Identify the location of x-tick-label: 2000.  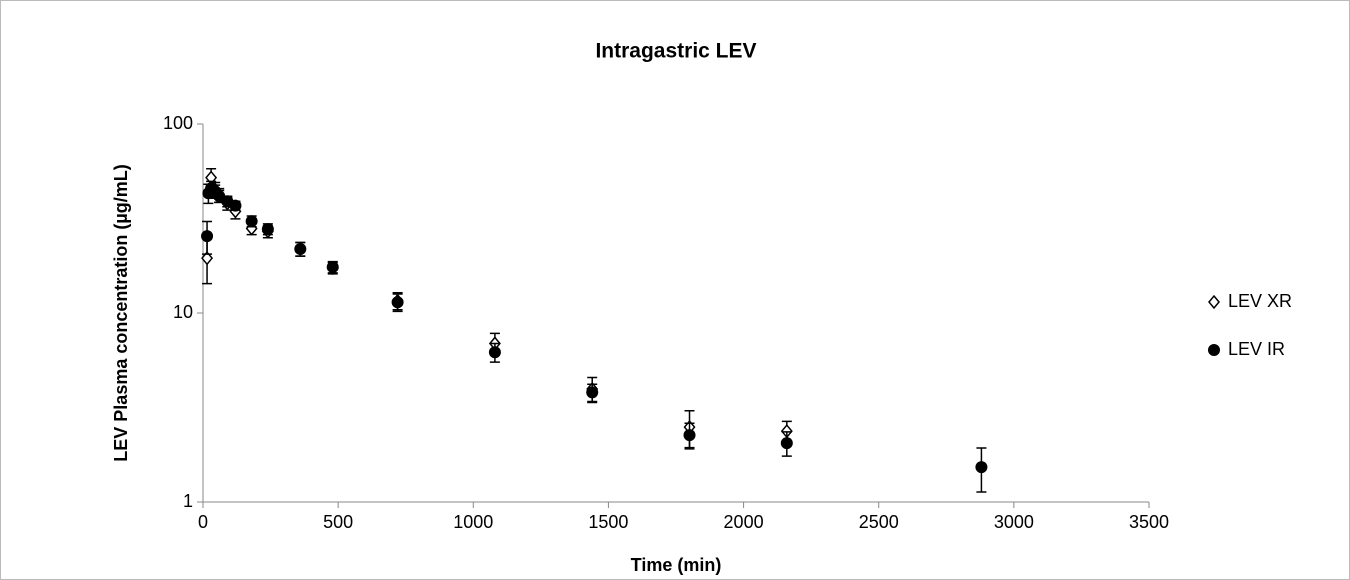
(744, 522).